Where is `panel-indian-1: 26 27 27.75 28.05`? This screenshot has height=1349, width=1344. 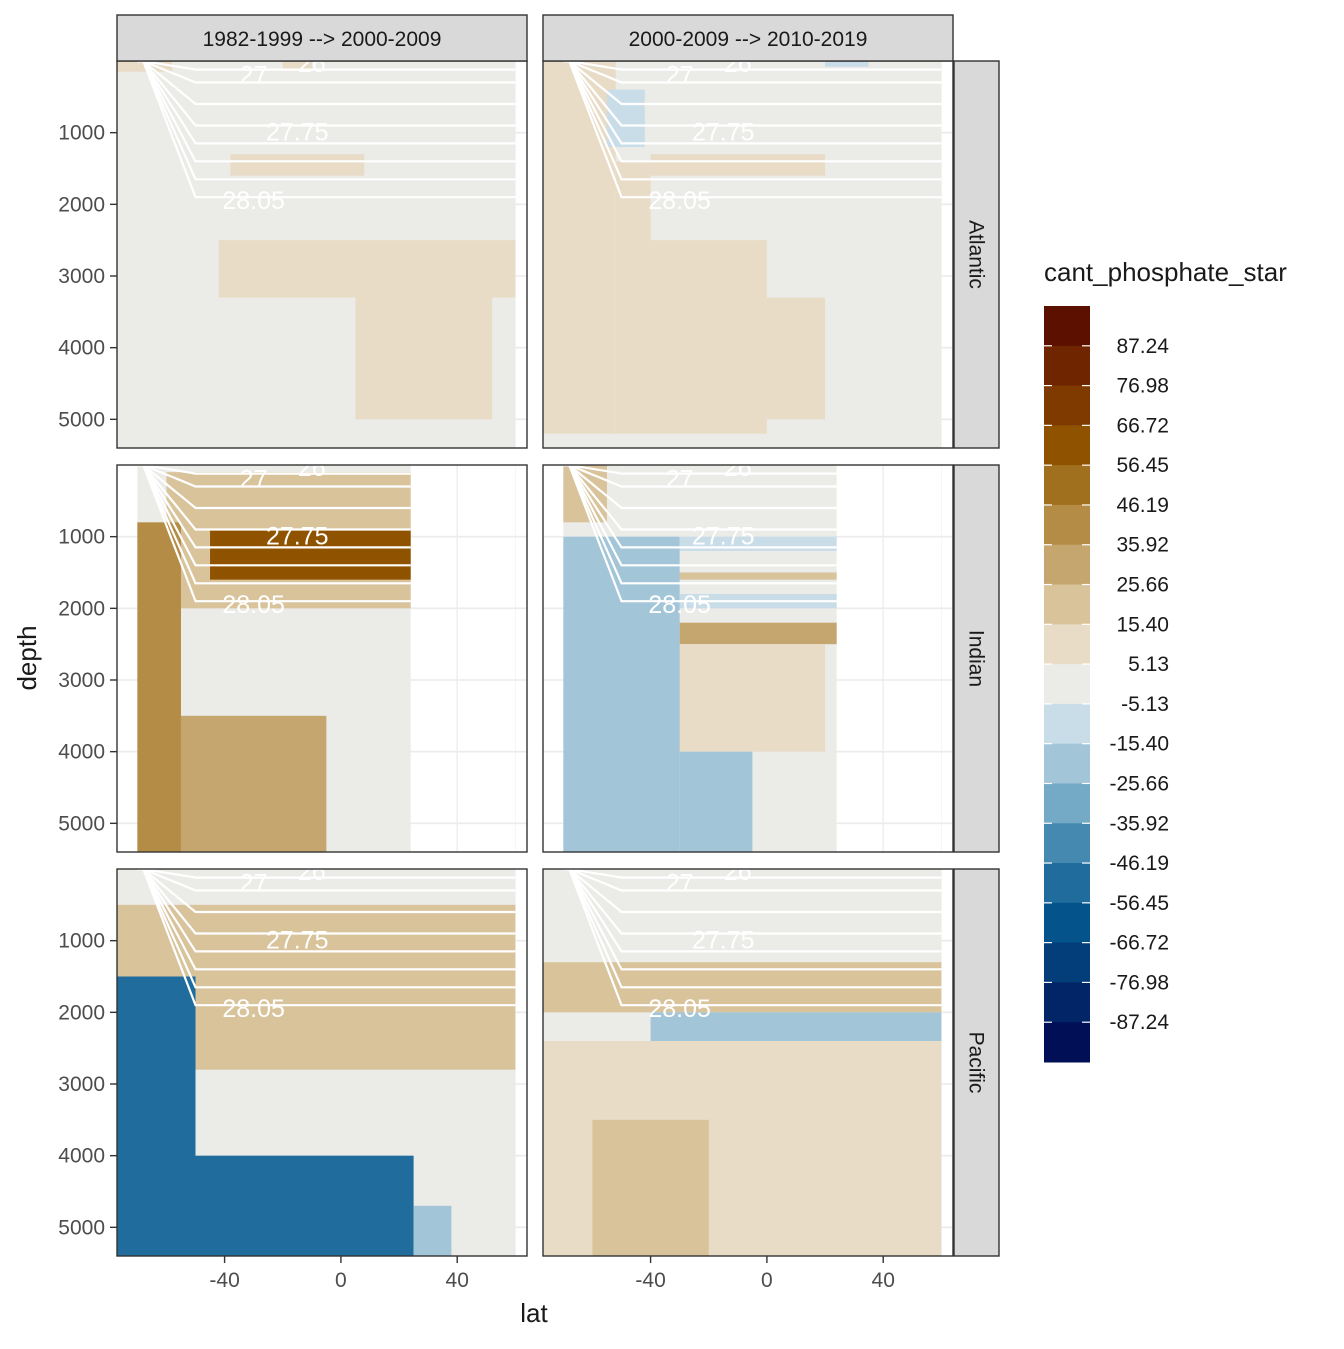 panel-indian-1: 26 27 27.75 28.05 is located at coordinates (322, 658).